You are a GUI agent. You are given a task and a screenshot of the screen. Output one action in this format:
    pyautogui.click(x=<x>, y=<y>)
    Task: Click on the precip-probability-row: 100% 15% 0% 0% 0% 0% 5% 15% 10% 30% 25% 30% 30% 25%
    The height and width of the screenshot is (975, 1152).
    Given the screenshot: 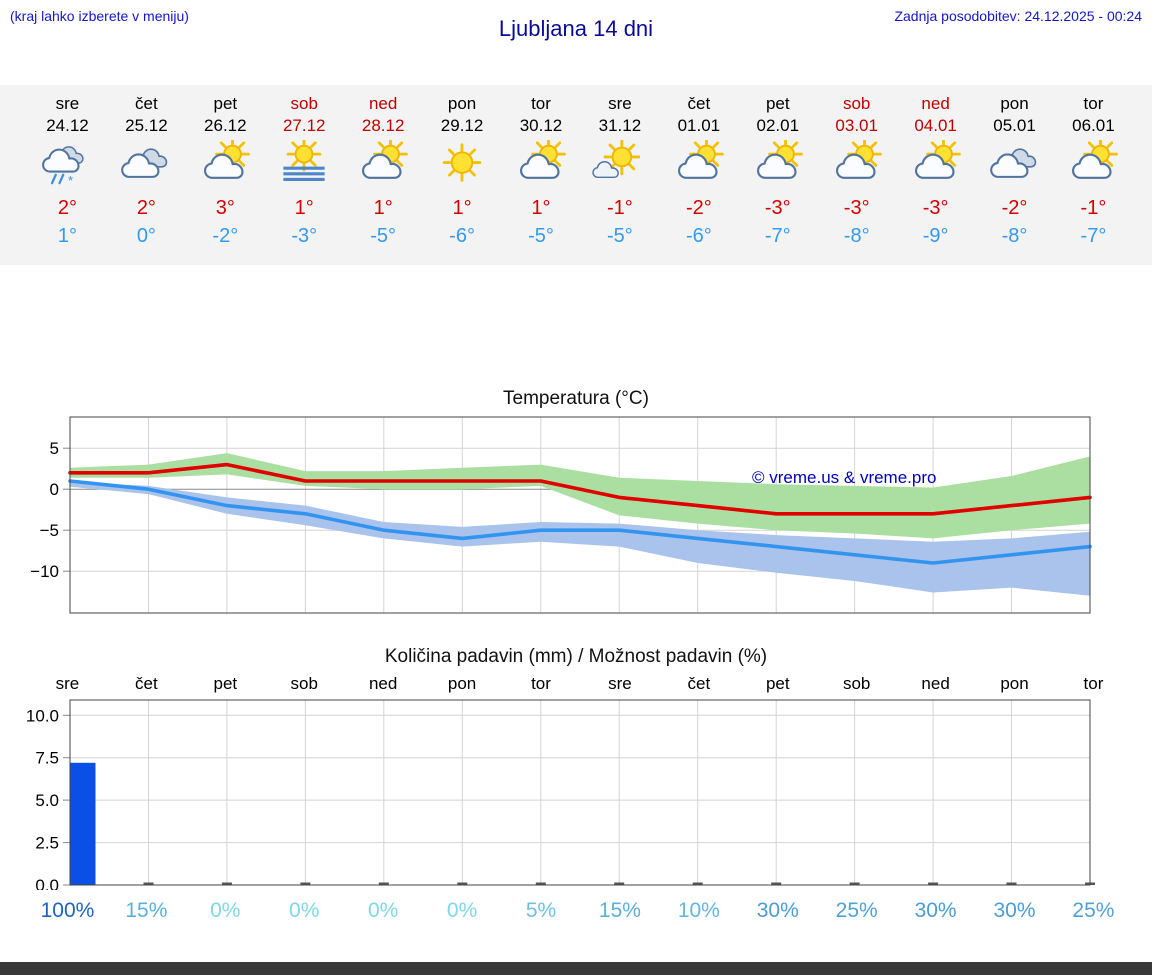 What is the action you would take?
    pyautogui.click(x=580, y=911)
    